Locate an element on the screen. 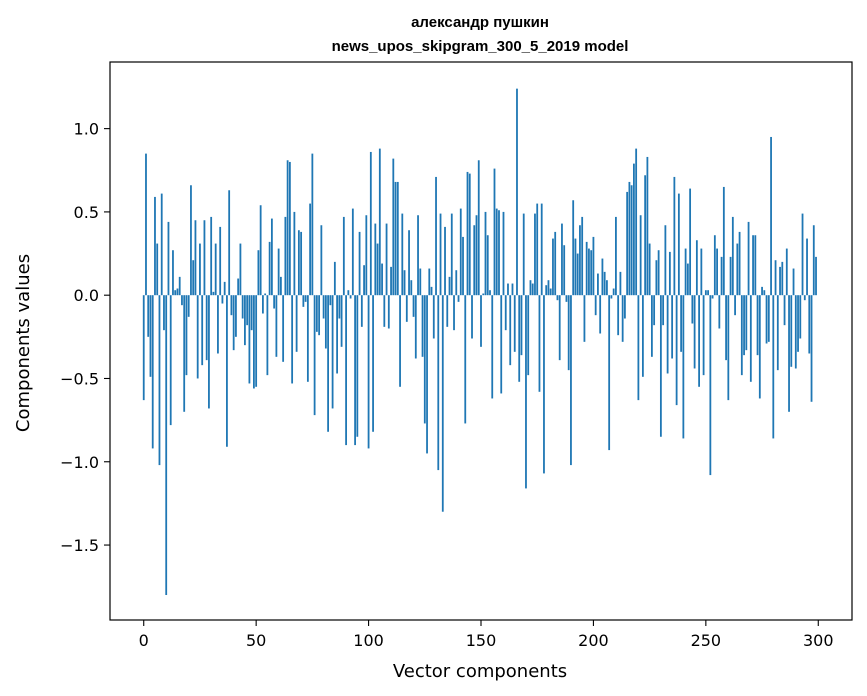  x-tick-label: 100 is located at coordinates (368, 640).